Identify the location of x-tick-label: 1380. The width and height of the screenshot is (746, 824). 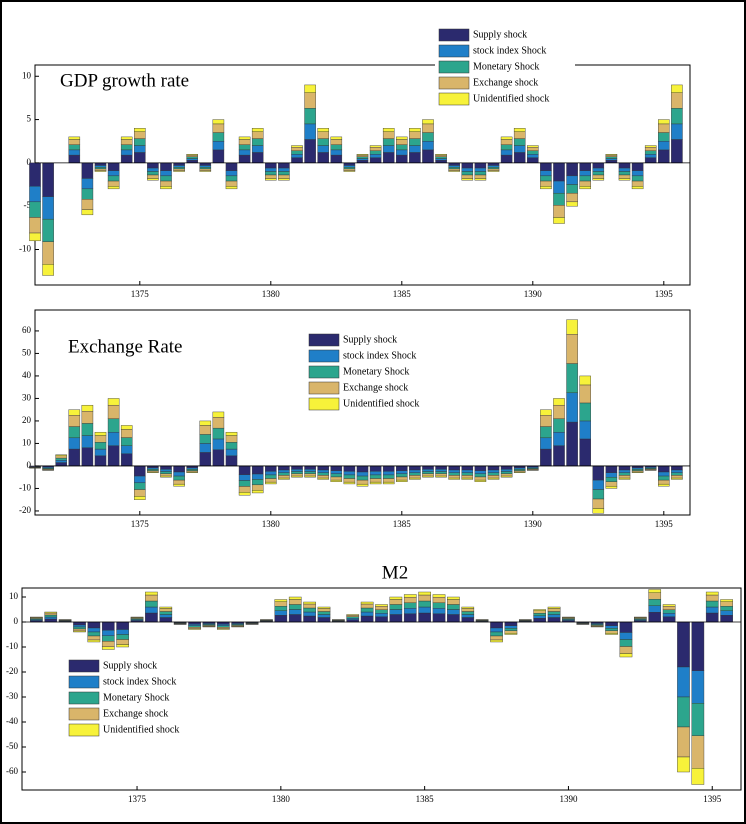
(281, 799).